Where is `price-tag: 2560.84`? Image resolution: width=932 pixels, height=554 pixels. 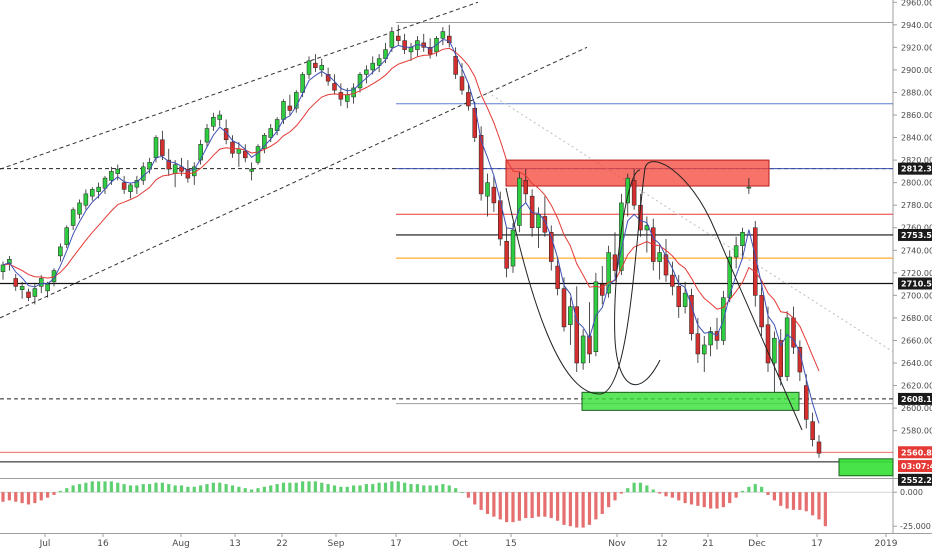
price-tag: 2560.84 is located at coordinates (915, 452).